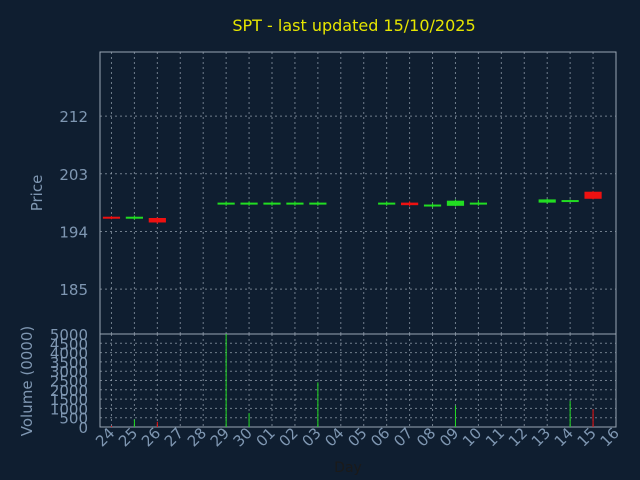 Image resolution: width=640 pixels, height=480 pixels. What do you see at coordinates (69, 363) in the screenshot?
I see `volume-y-tick-label: 3500` at bounding box center [69, 363].